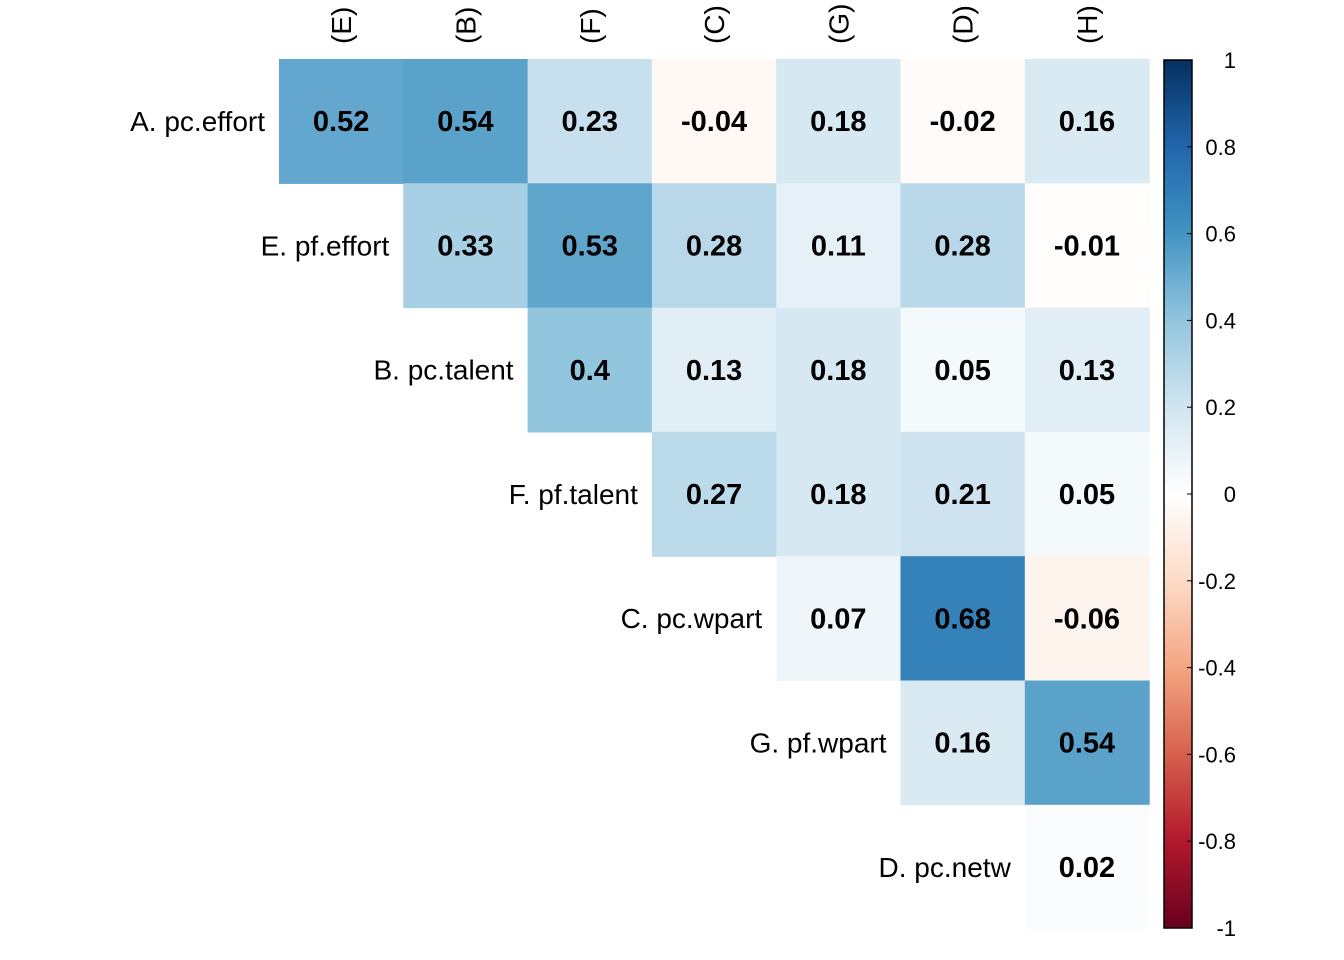 The width and height of the screenshot is (1344, 960). I want to click on cell-value-label: -0.06, so click(1087, 619).